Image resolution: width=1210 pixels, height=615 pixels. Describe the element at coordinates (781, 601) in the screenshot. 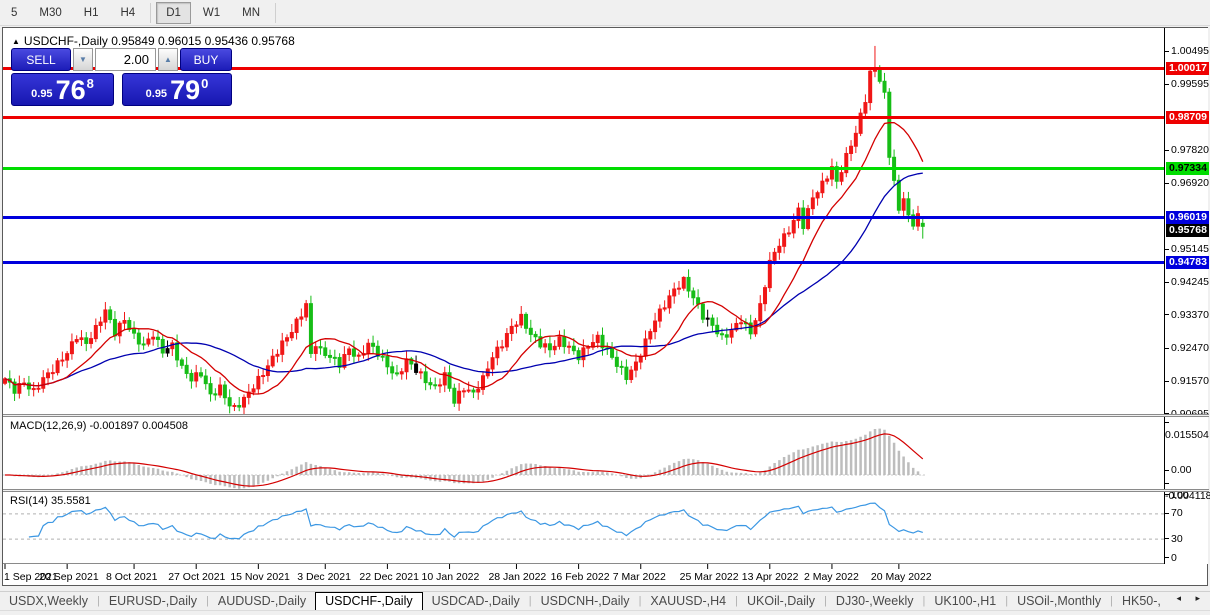

I see `tab-ukoil-daily: UKOil-,Daily` at that location.